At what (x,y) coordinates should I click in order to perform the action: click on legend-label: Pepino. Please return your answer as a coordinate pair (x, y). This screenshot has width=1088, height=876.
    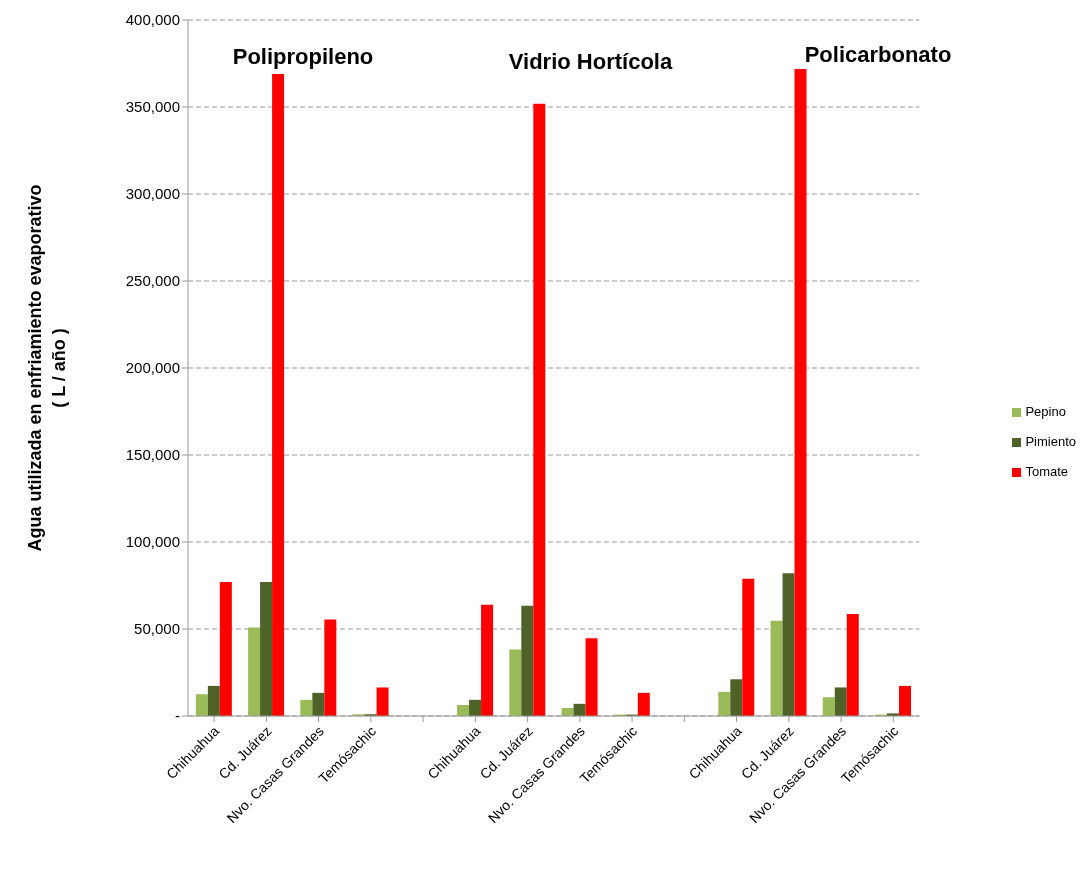
    Looking at the image, I should click on (1045, 411).